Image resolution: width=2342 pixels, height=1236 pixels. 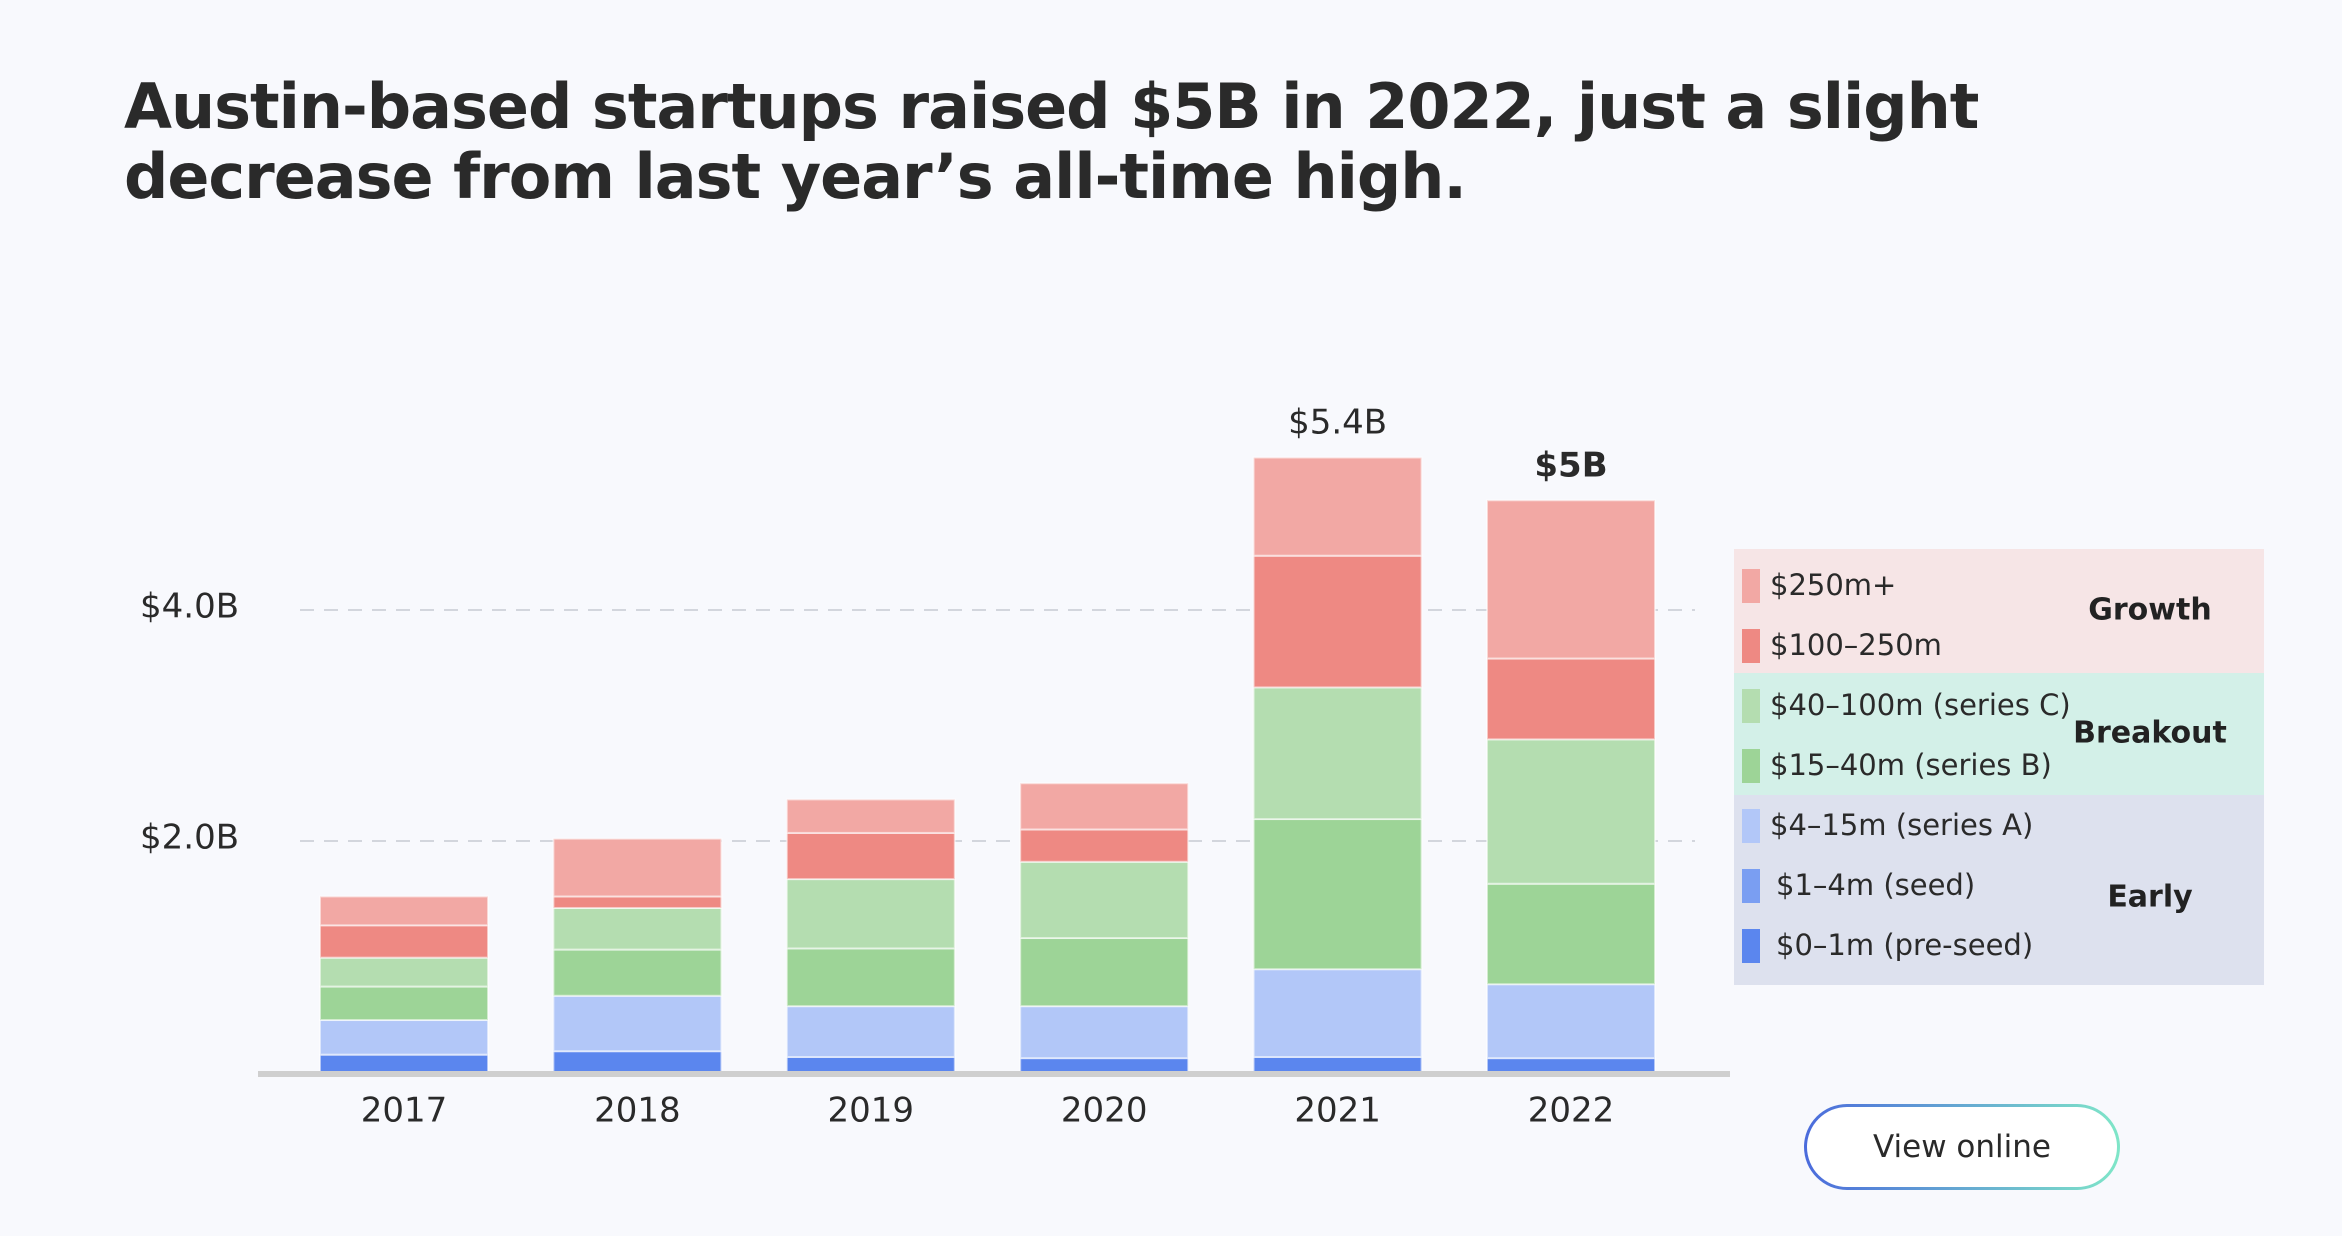 What do you see at coordinates (1337, 423) in the screenshot?
I see `bar-total-label: $5.4B` at bounding box center [1337, 423].